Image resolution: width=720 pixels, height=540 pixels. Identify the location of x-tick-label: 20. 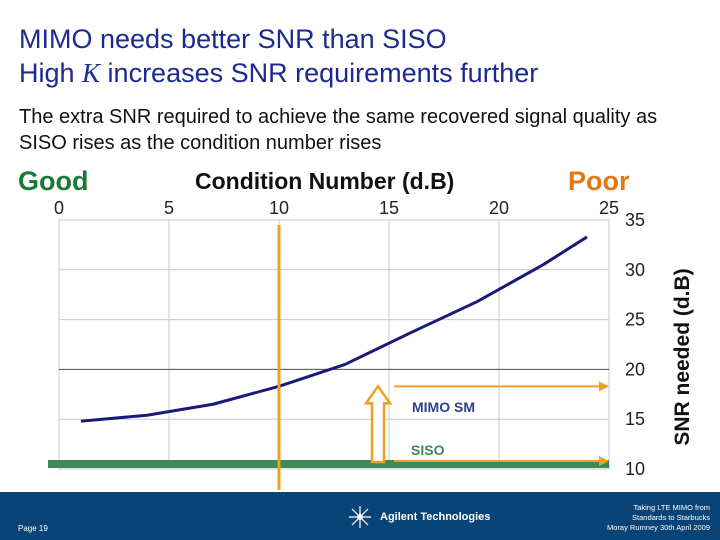
(499, 208).